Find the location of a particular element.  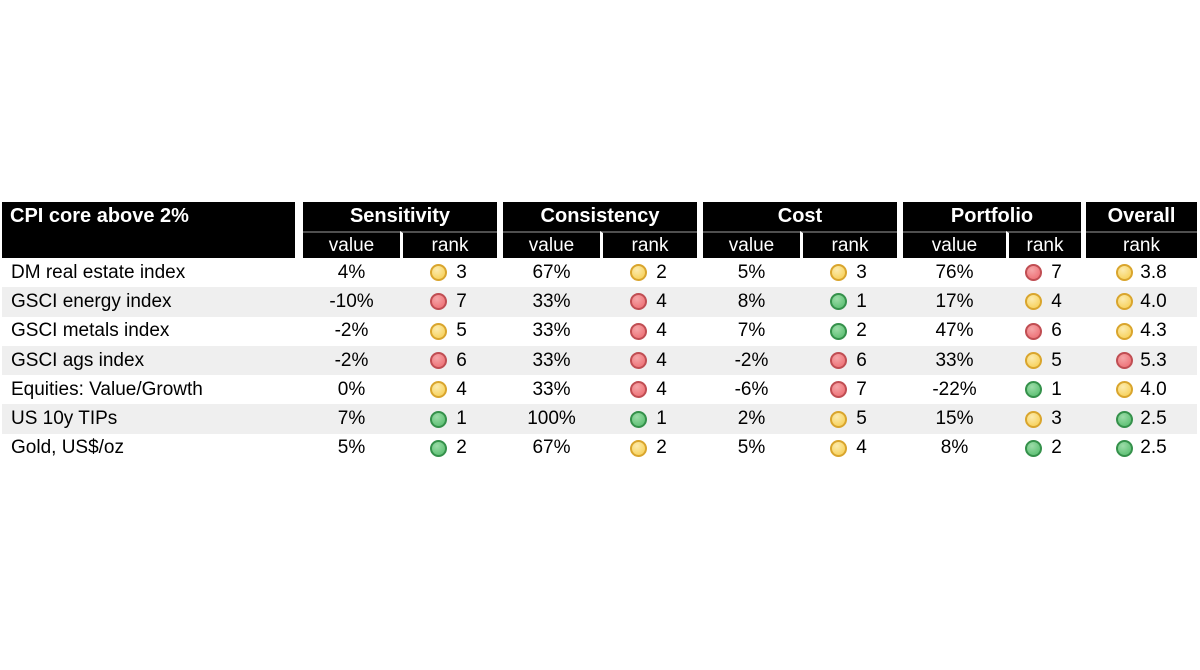

row-label: GSCI ags index is located at coordinates (78, 360).